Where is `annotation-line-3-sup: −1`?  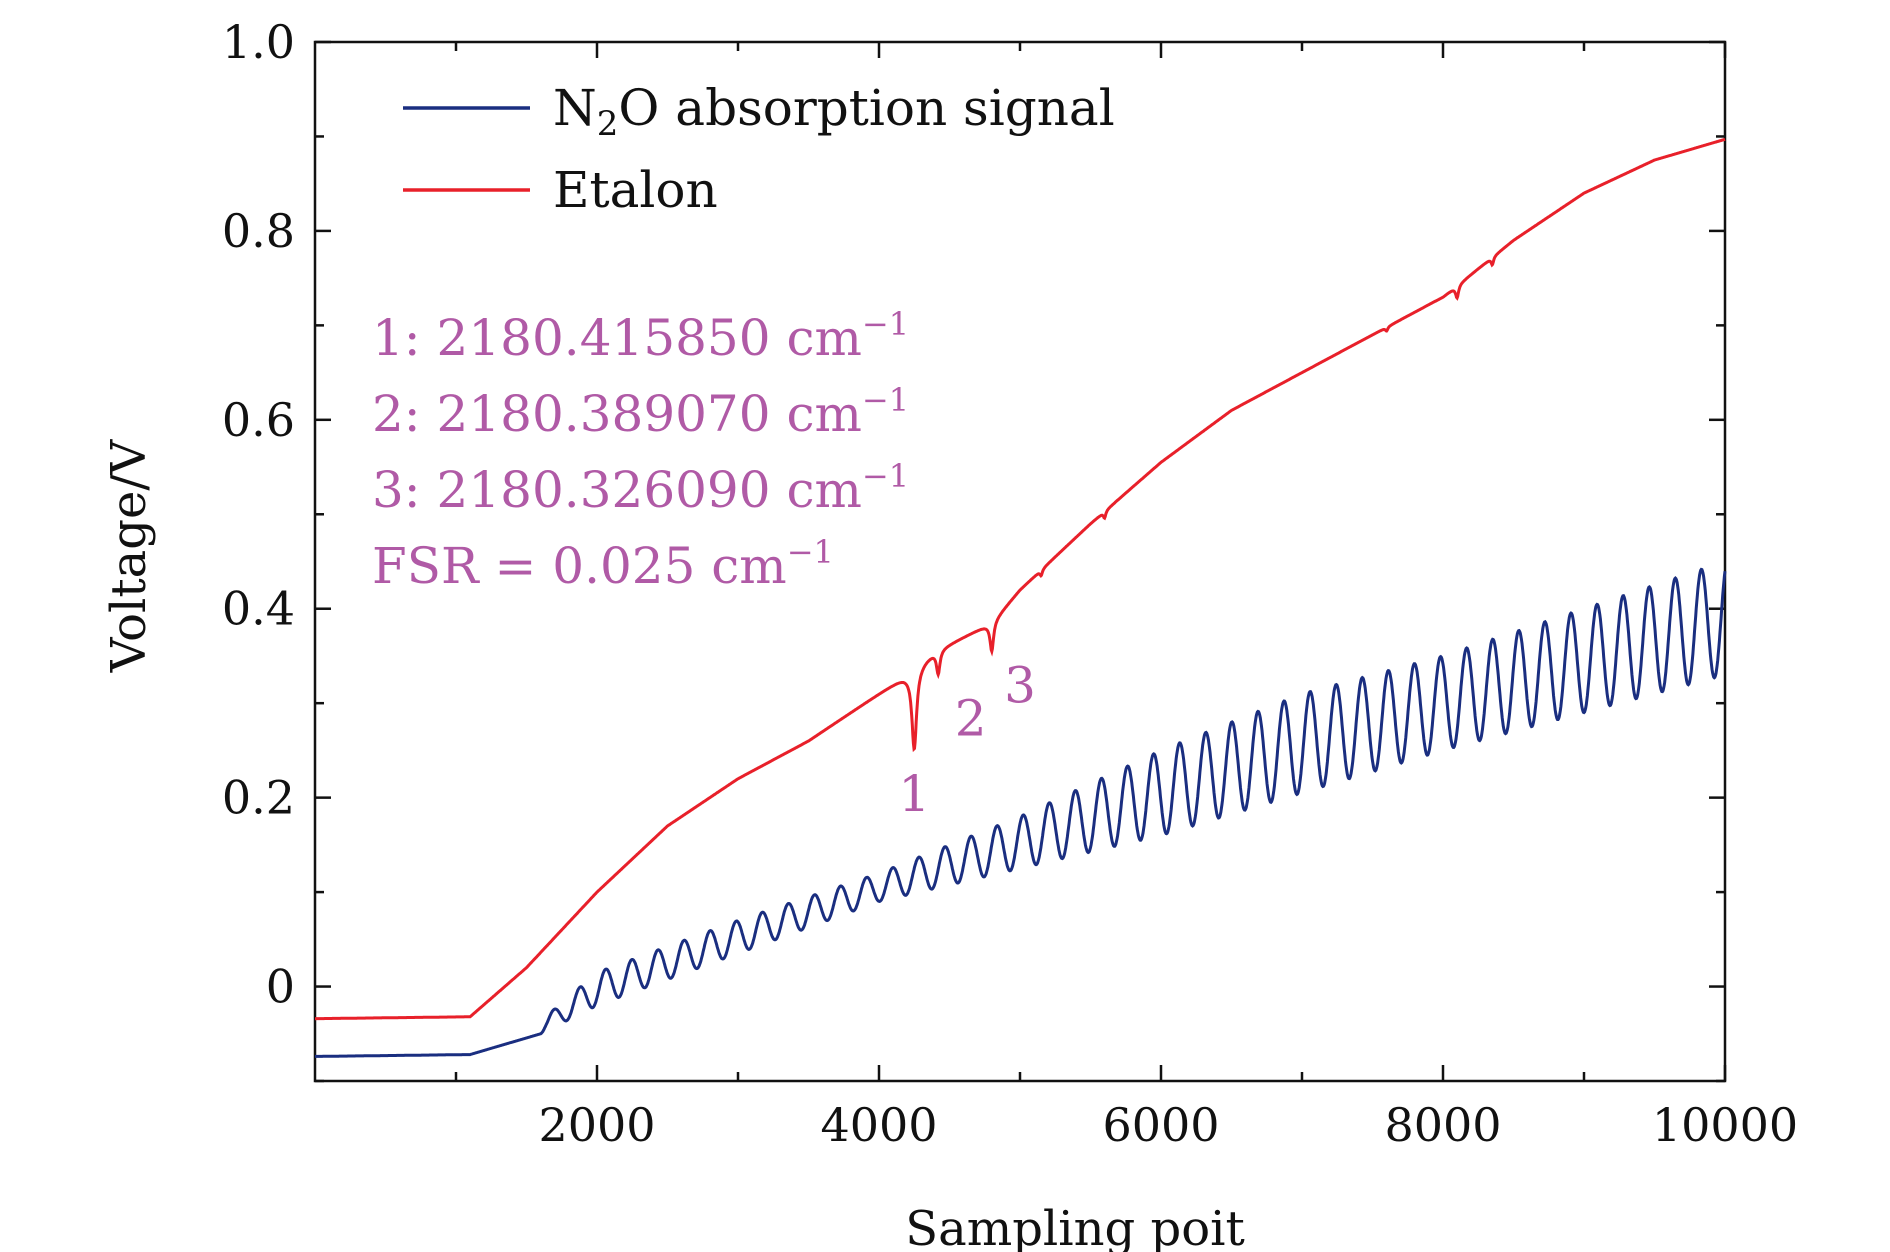
annotation-line-3-sup: −1 is located at coordinates (885, 476).